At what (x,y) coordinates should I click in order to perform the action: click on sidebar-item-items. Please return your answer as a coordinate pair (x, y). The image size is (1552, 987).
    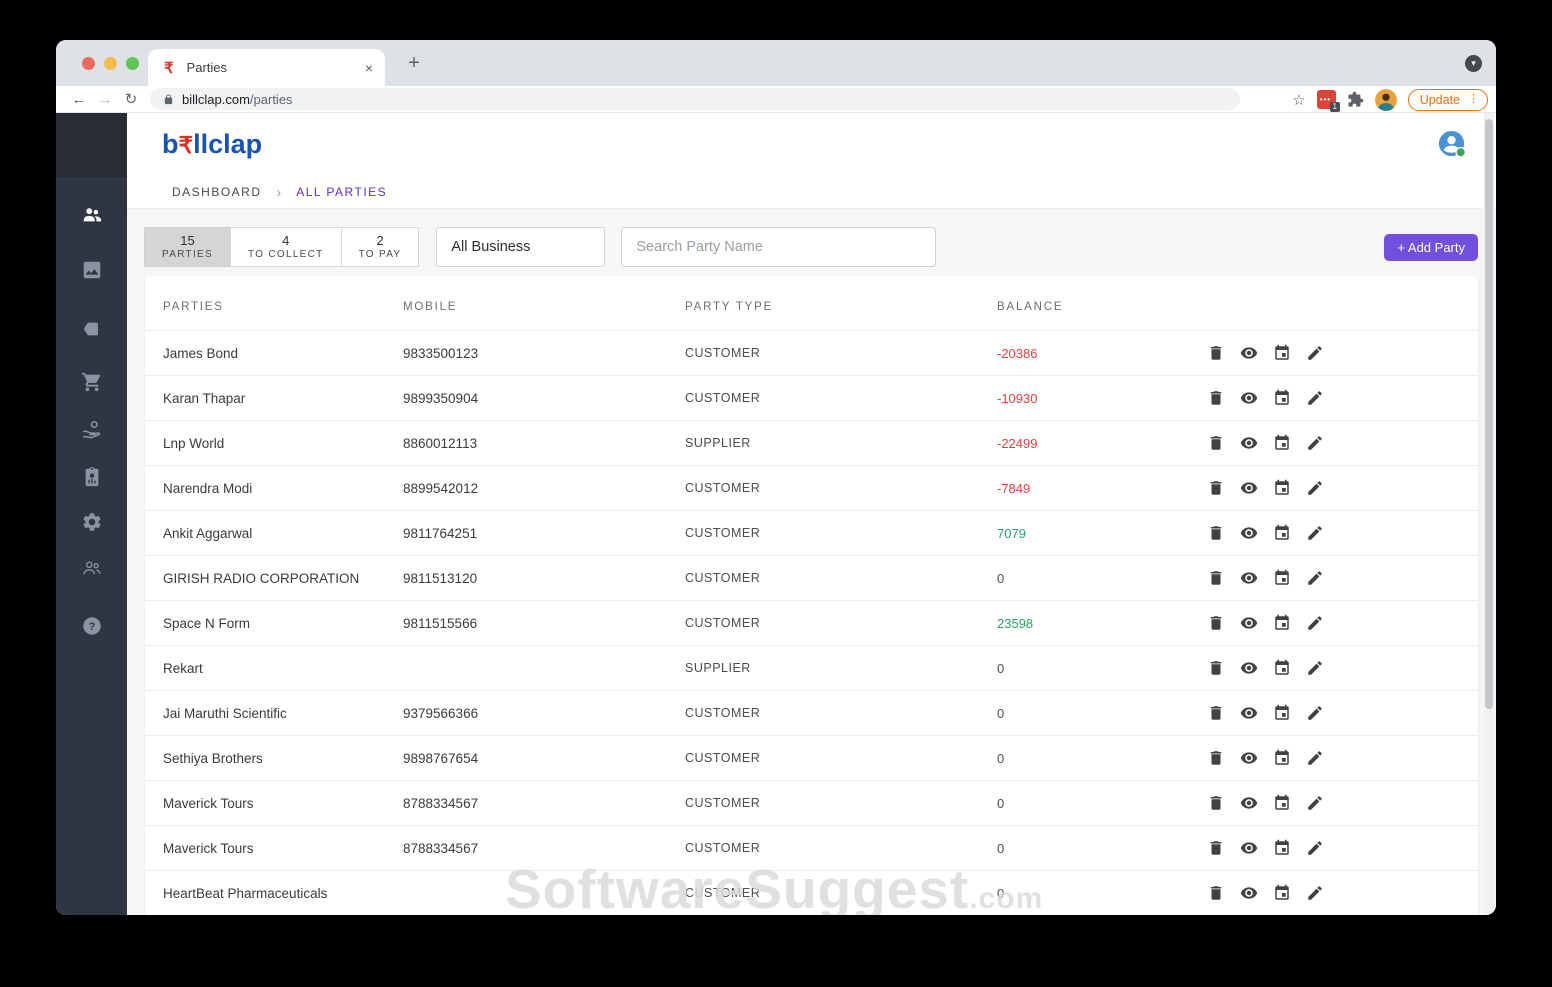
    Looking at the image, I should click on (91, 329).